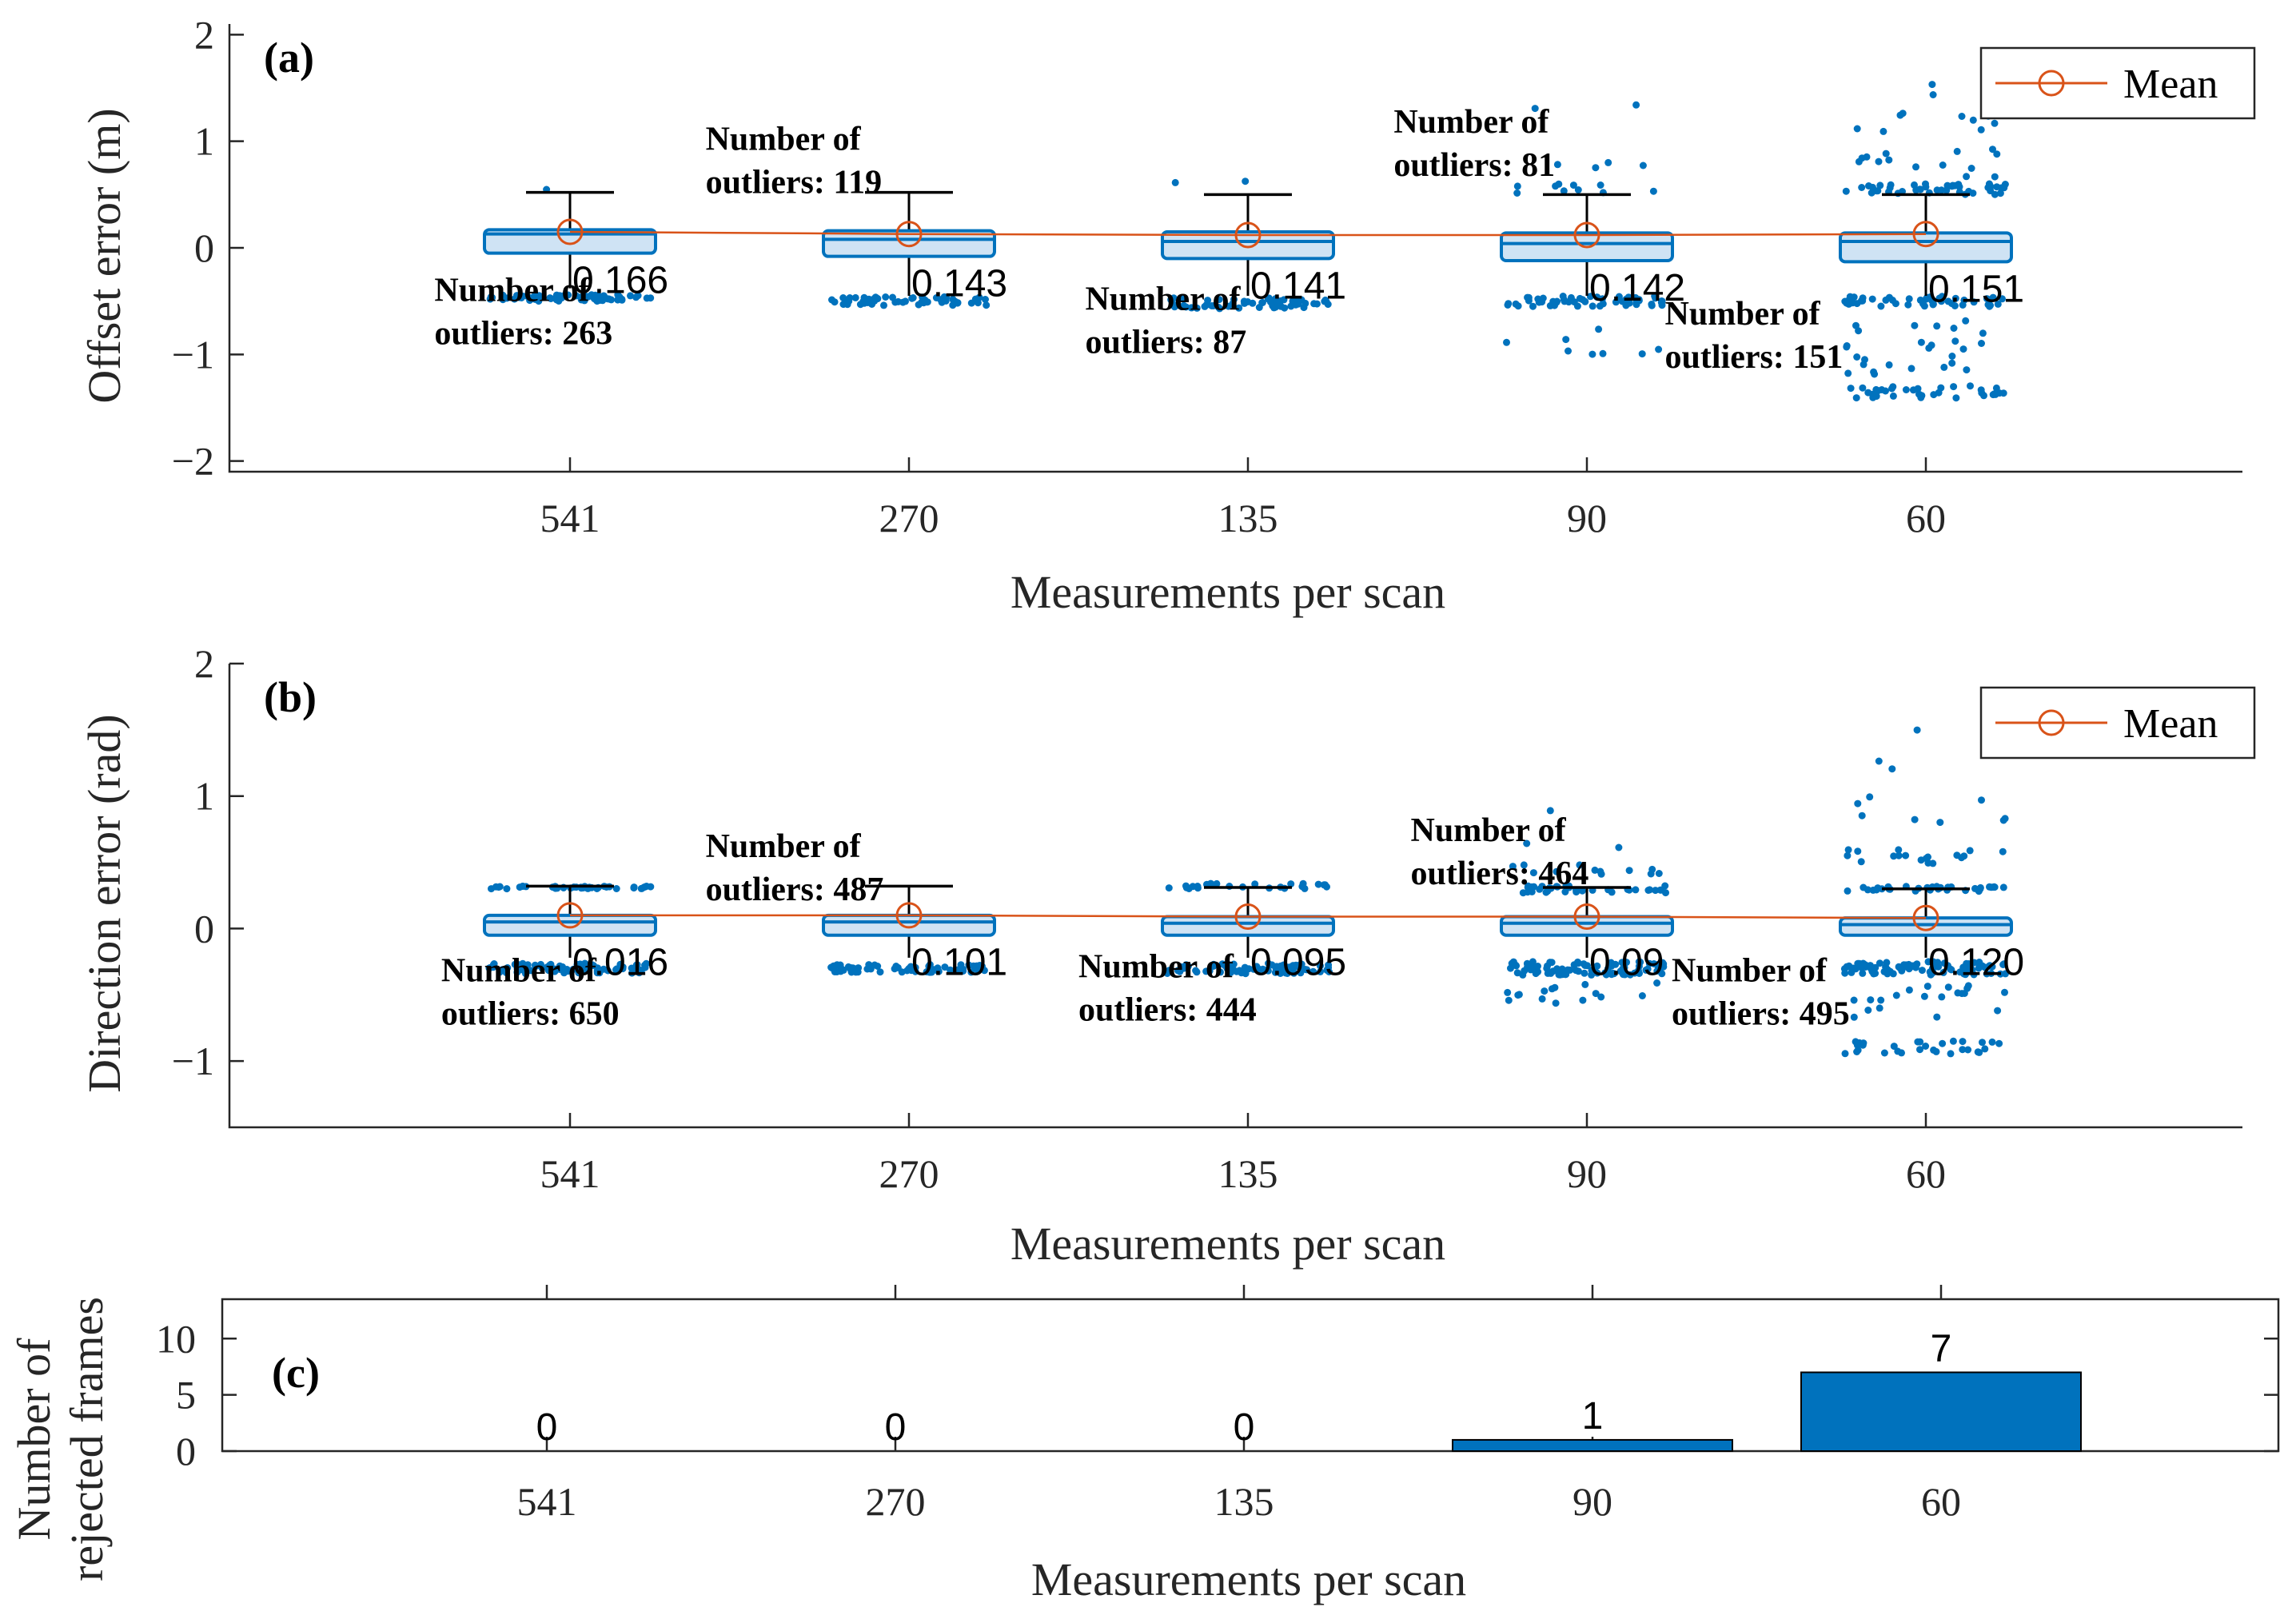 Image resolution: width=2296 pixels, height=1623 pixels. Describe the element at coordinates (1167, 1010) in the screenshot. I see `outlier-count-label-line2: outliers: 444` at that location.